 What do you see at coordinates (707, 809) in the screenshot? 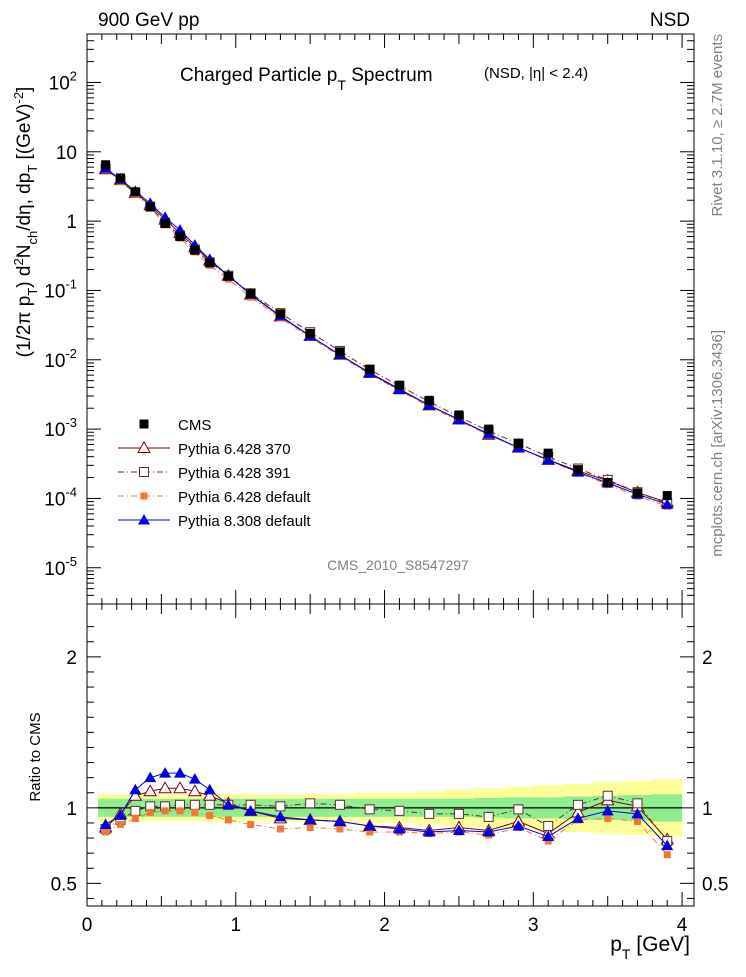
I see `ratio-y-tick-label-right: 1` at bounding box center [707, 809].